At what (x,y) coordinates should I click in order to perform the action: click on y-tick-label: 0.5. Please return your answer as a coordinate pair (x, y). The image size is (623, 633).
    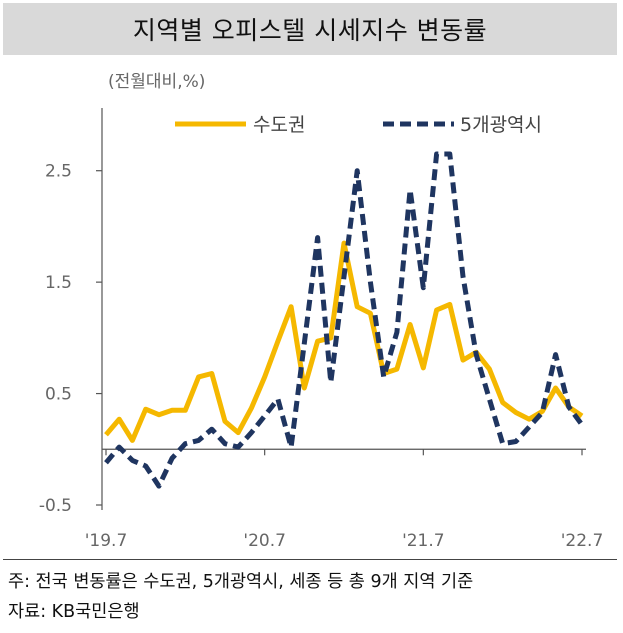
    Looking at the image, I should click on (58, 395).